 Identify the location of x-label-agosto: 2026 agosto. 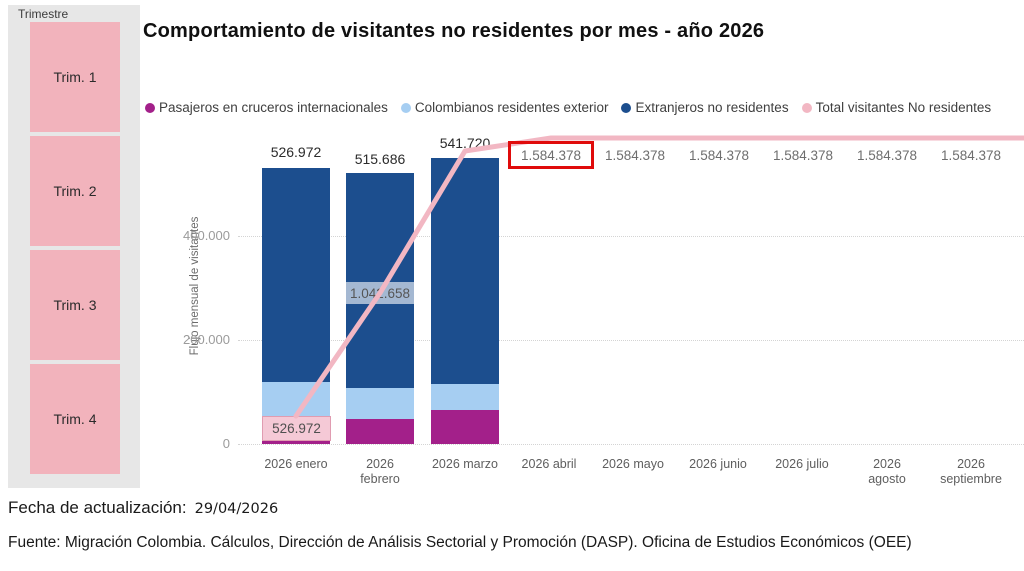
(887, 471).